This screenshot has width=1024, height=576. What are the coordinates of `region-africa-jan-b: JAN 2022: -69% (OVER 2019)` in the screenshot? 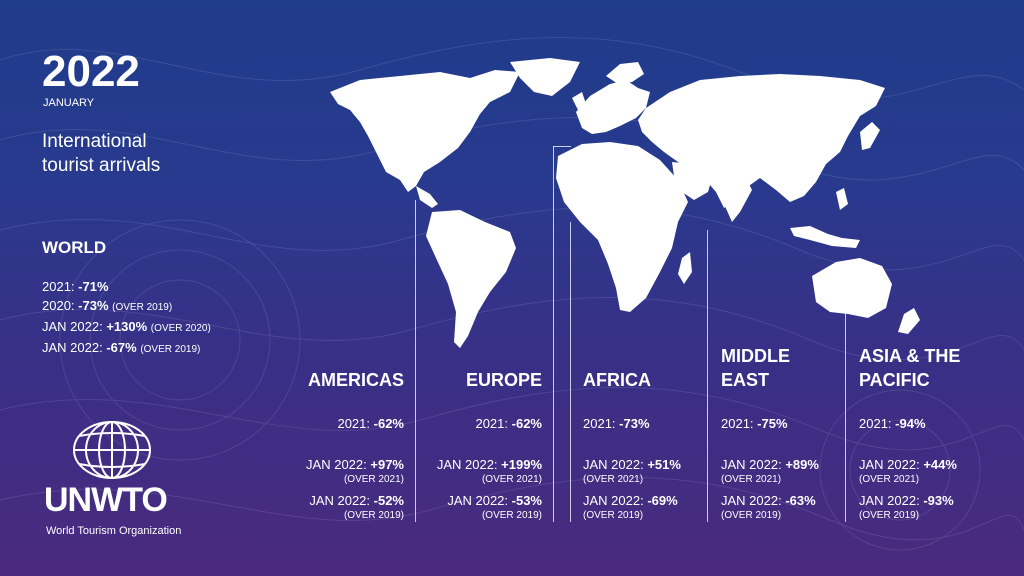 It's located at (630, 508).